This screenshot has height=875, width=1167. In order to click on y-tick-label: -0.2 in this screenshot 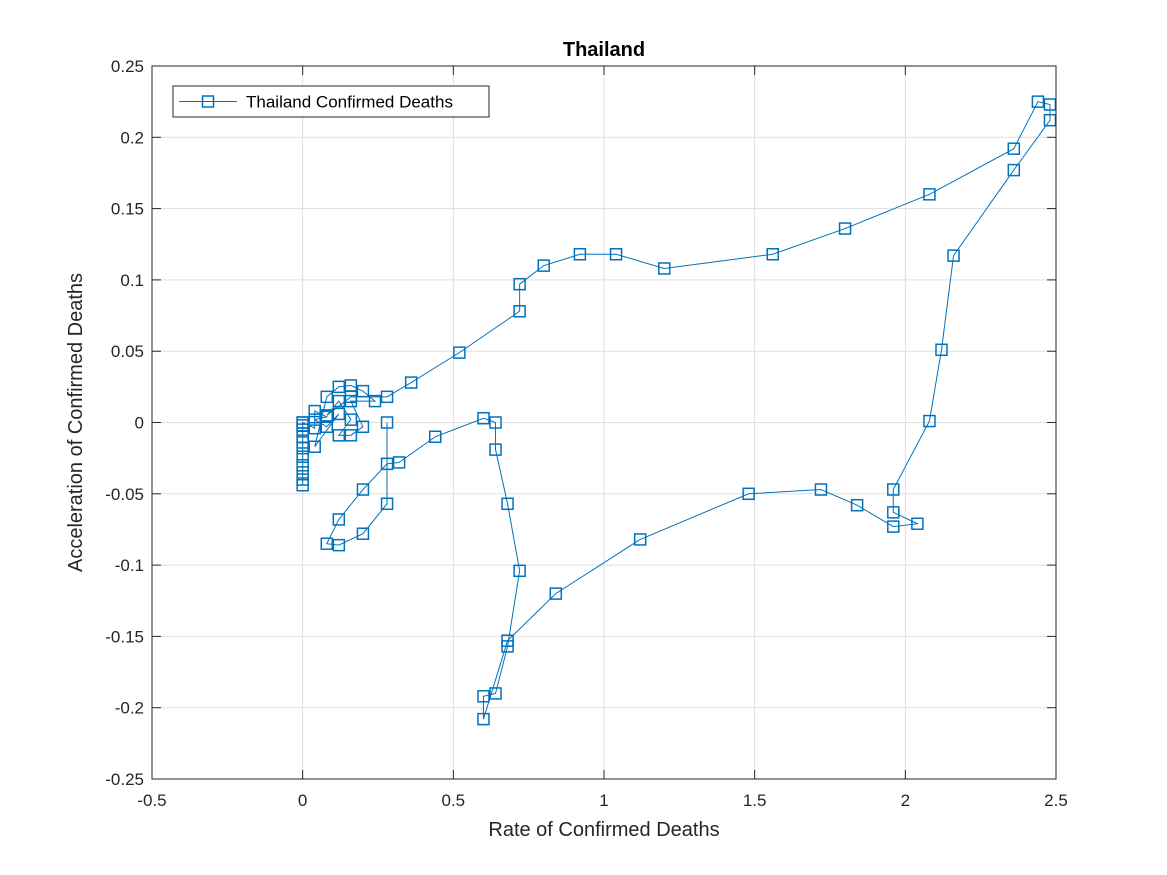, I will do `click(129, 708)`.